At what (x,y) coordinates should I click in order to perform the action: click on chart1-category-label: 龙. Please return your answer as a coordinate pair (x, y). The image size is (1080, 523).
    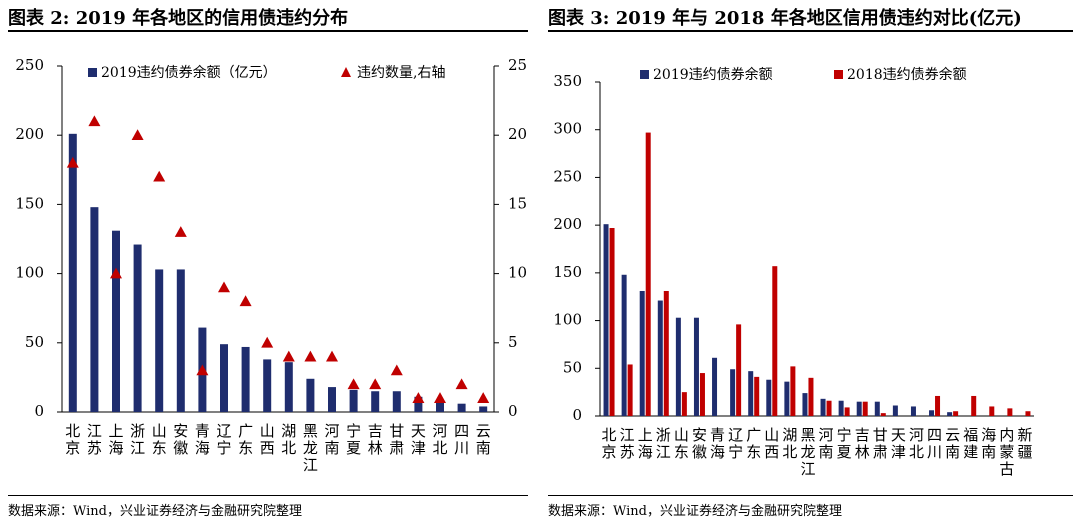
    Looking at the image, I should click on (310, 448).